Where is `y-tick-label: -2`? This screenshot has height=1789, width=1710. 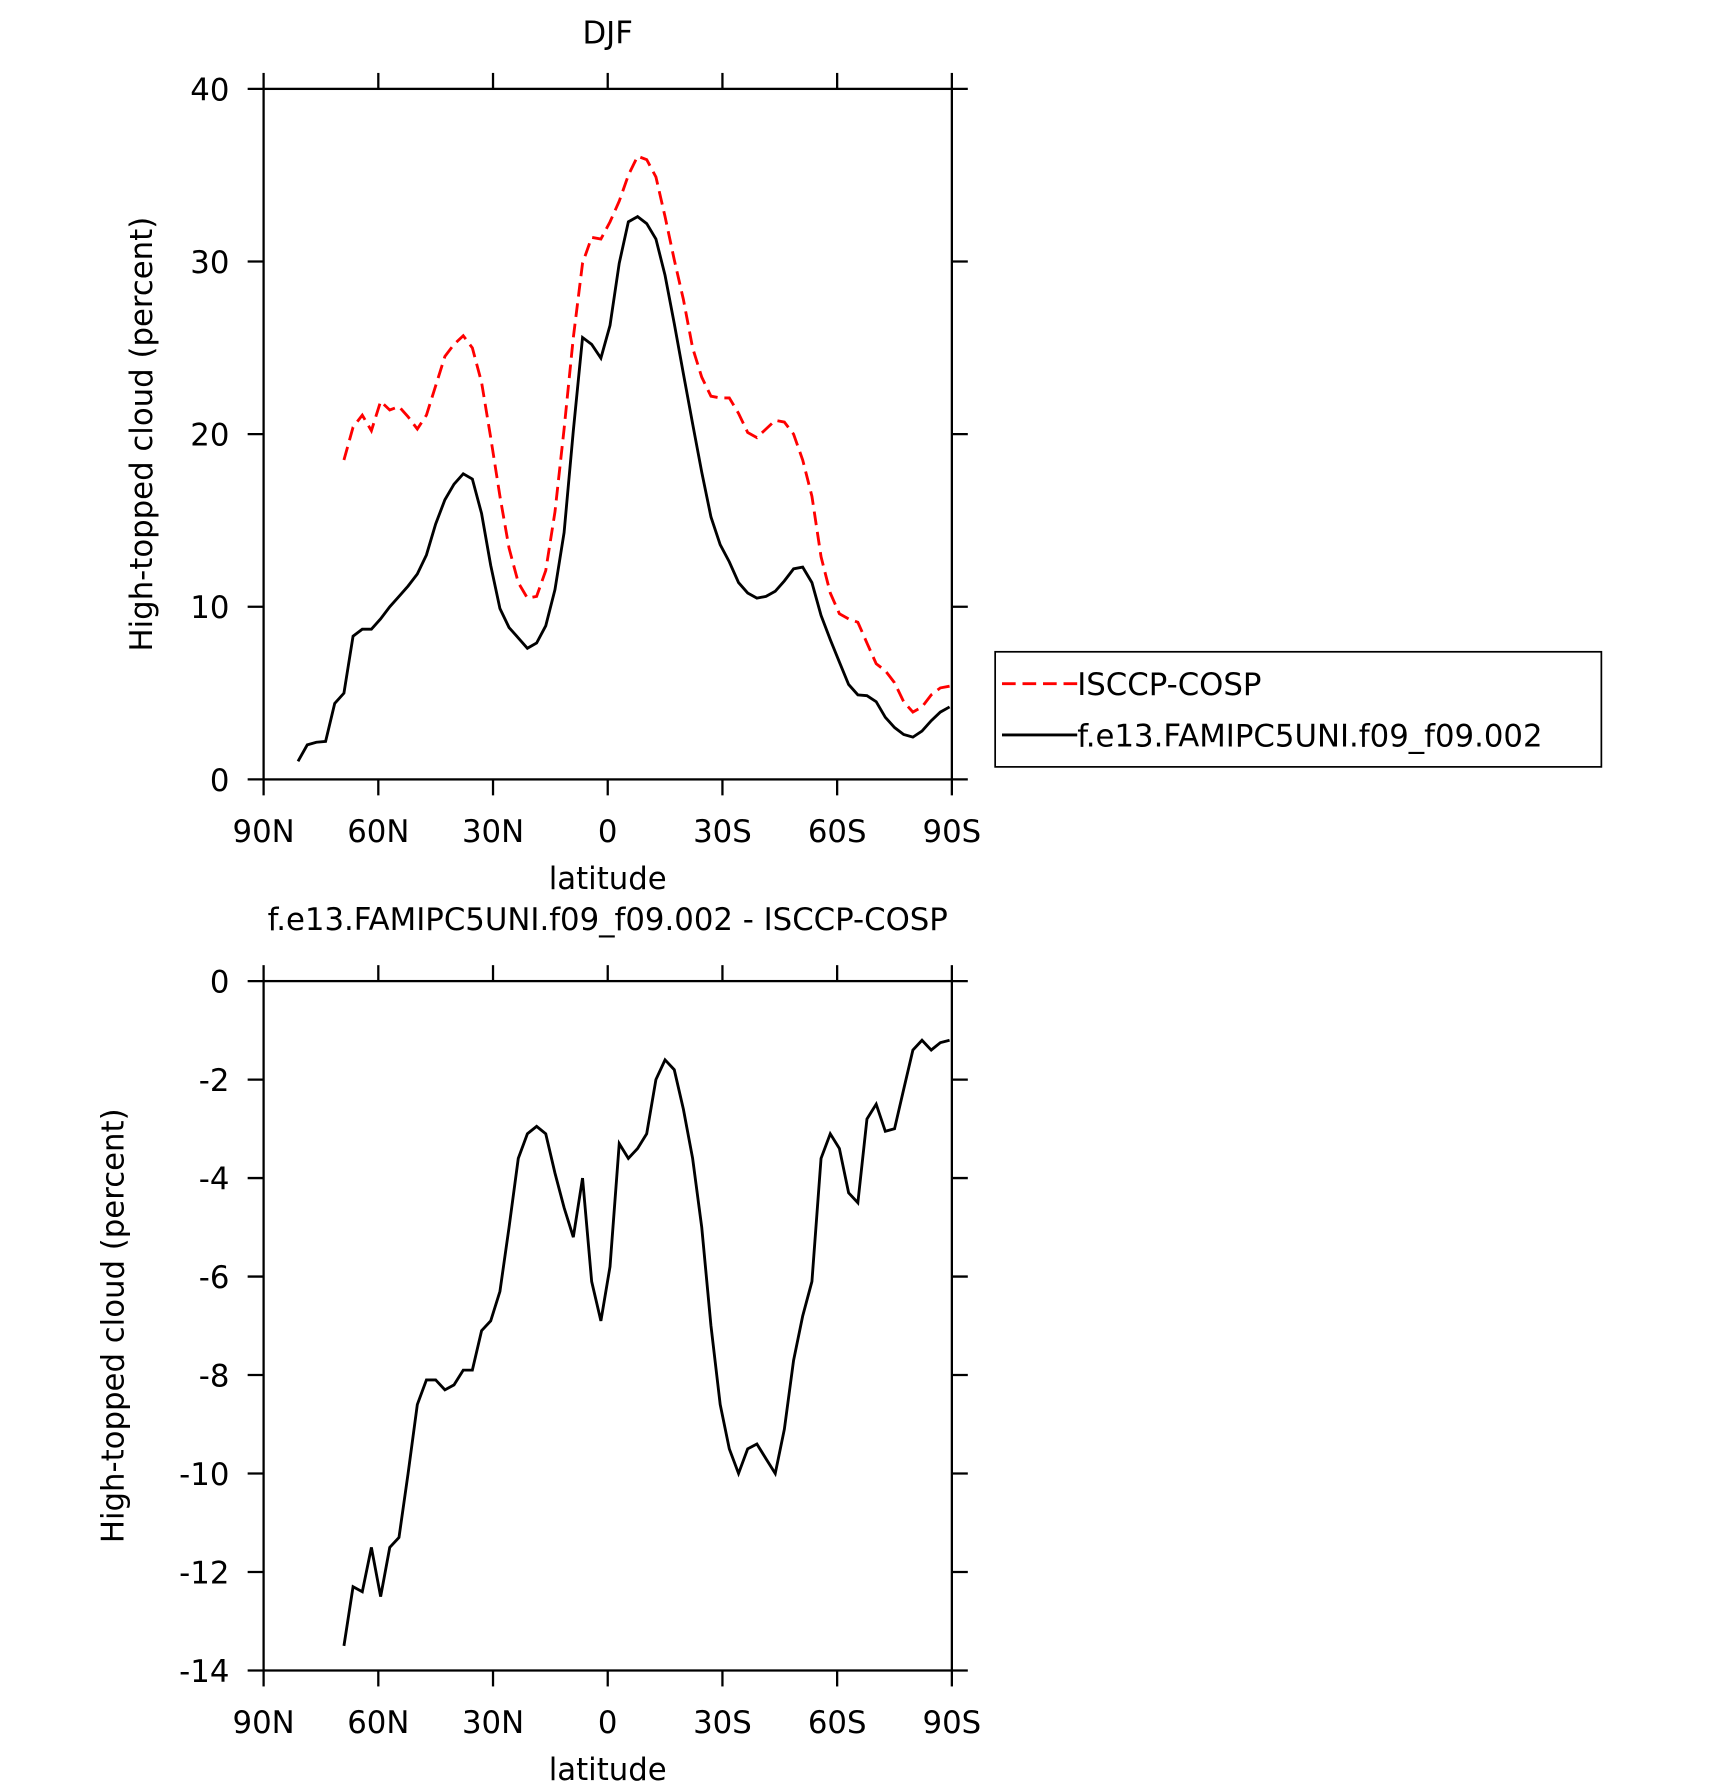
y-tick-label: -2 is located at coordinates (214, 1081).